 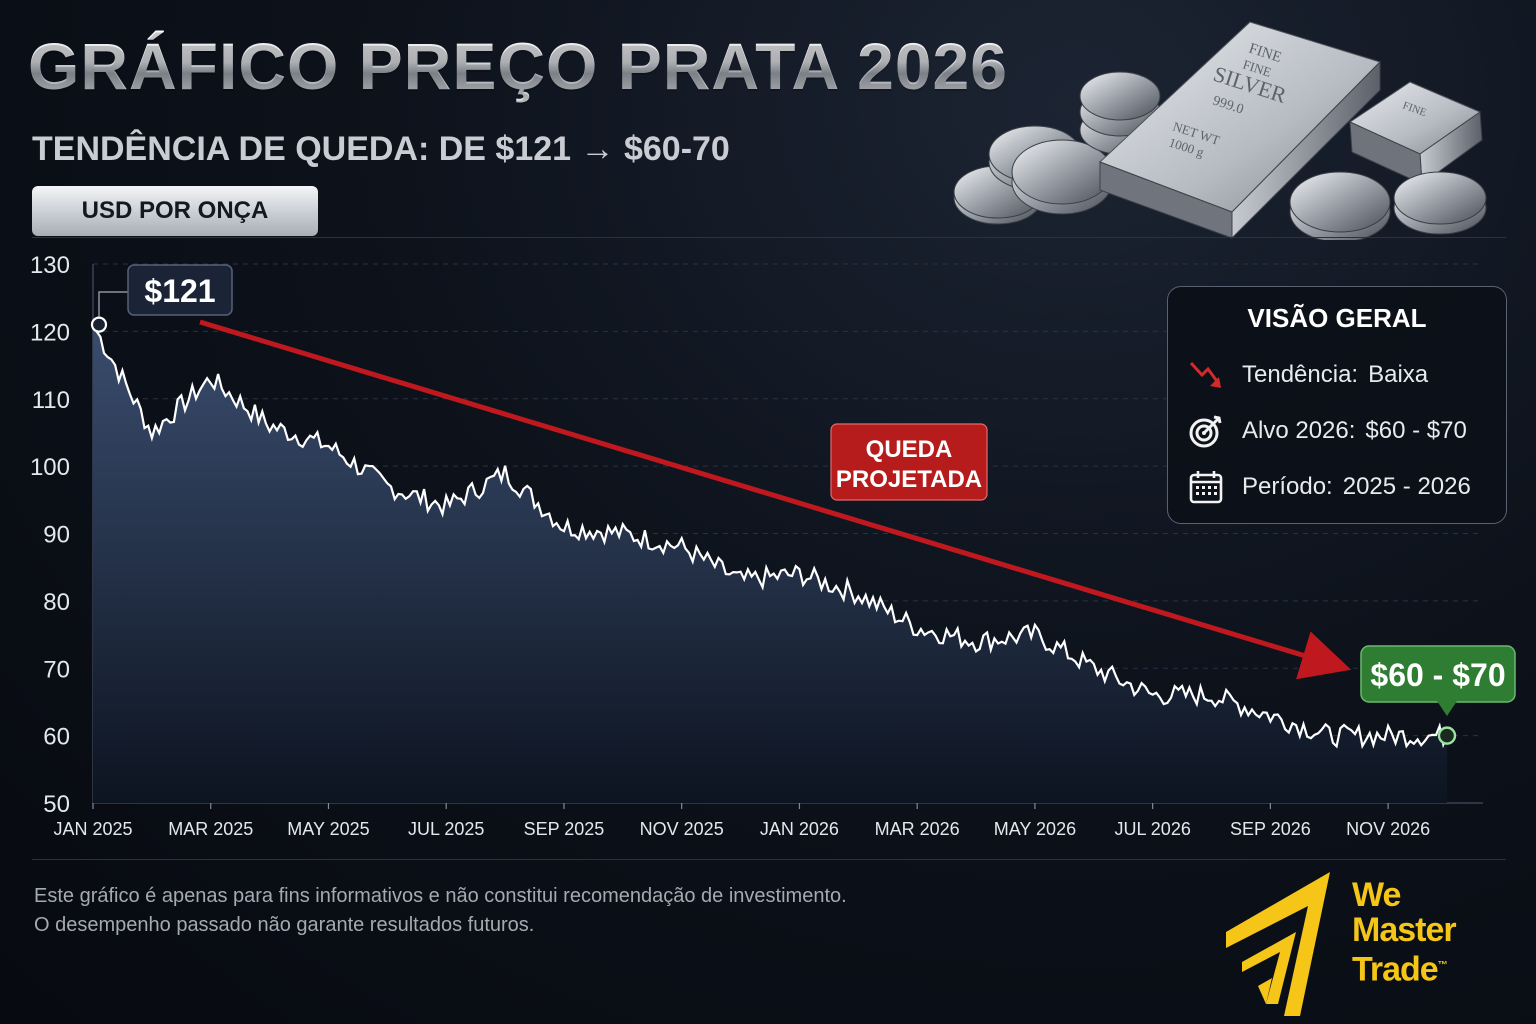 I want to click on y-tick-label: 70, so click(x=56, y=669).